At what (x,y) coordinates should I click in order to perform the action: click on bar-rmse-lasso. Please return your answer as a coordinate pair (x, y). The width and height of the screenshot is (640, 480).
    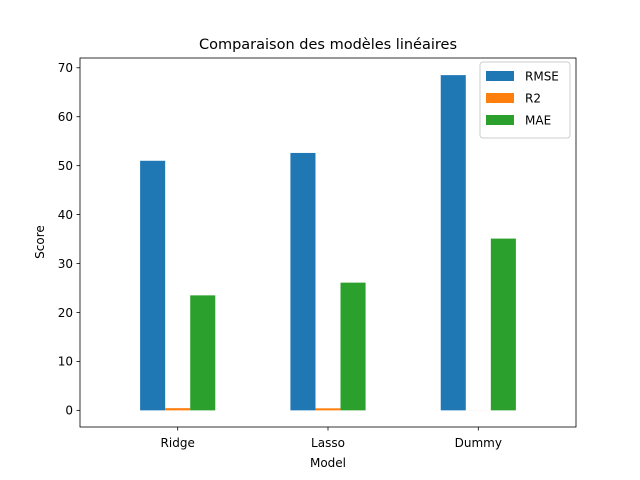
    Looking at the image, I should click on (303, 281).